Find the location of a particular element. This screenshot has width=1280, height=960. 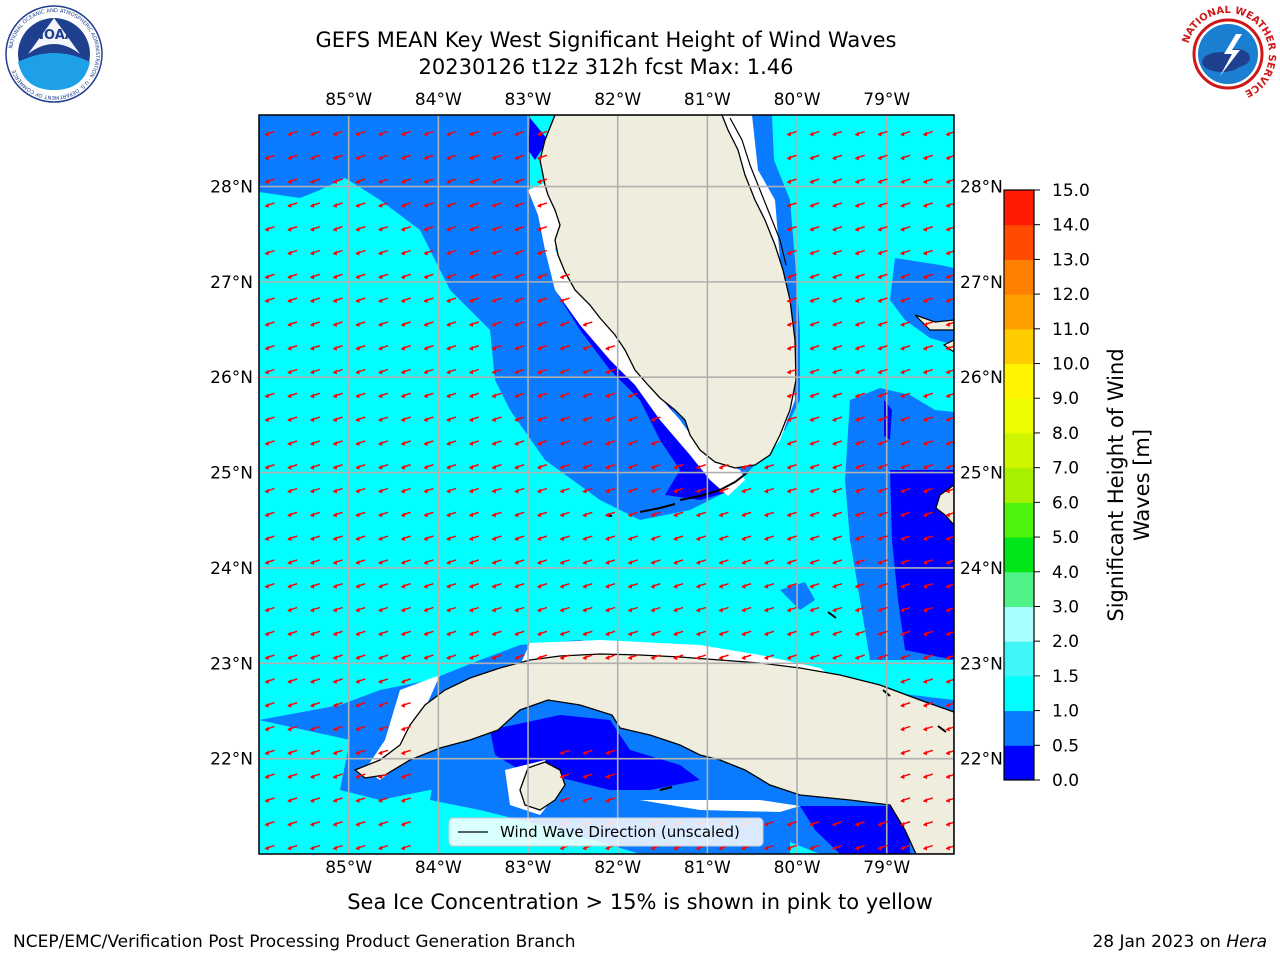

lon-tick-label: 84°W is located at coordinates (438, 868).